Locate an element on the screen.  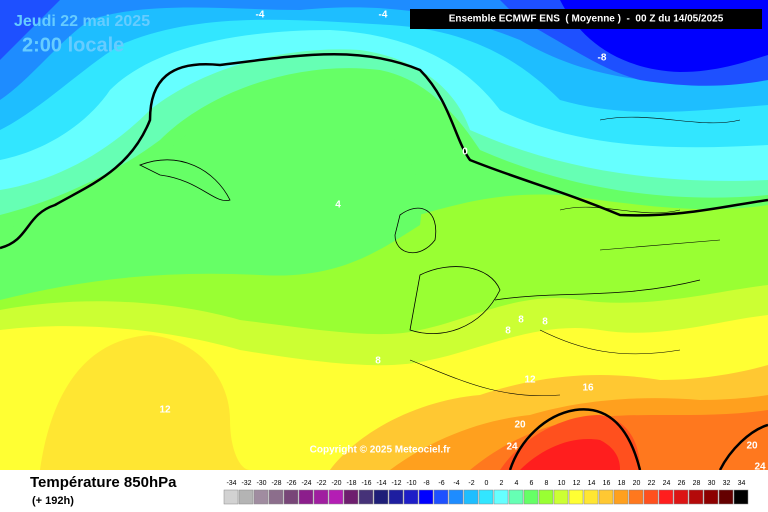
legend-label: 12 is located at coordinates (577, 483).